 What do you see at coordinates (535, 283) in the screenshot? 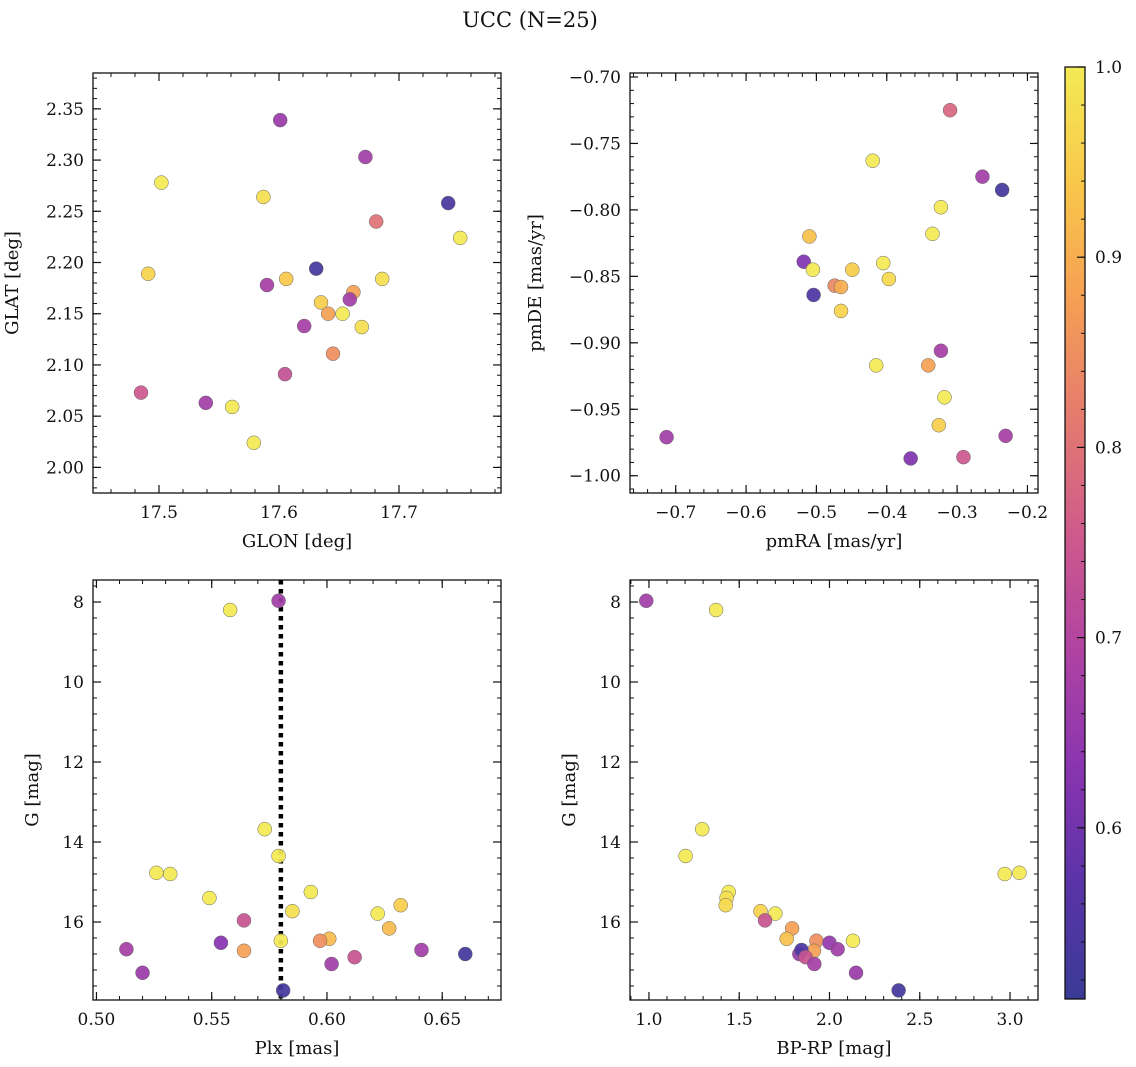
I see `y-axis-label: pmDE [mas/yr]` at bounding box center [535, 283].